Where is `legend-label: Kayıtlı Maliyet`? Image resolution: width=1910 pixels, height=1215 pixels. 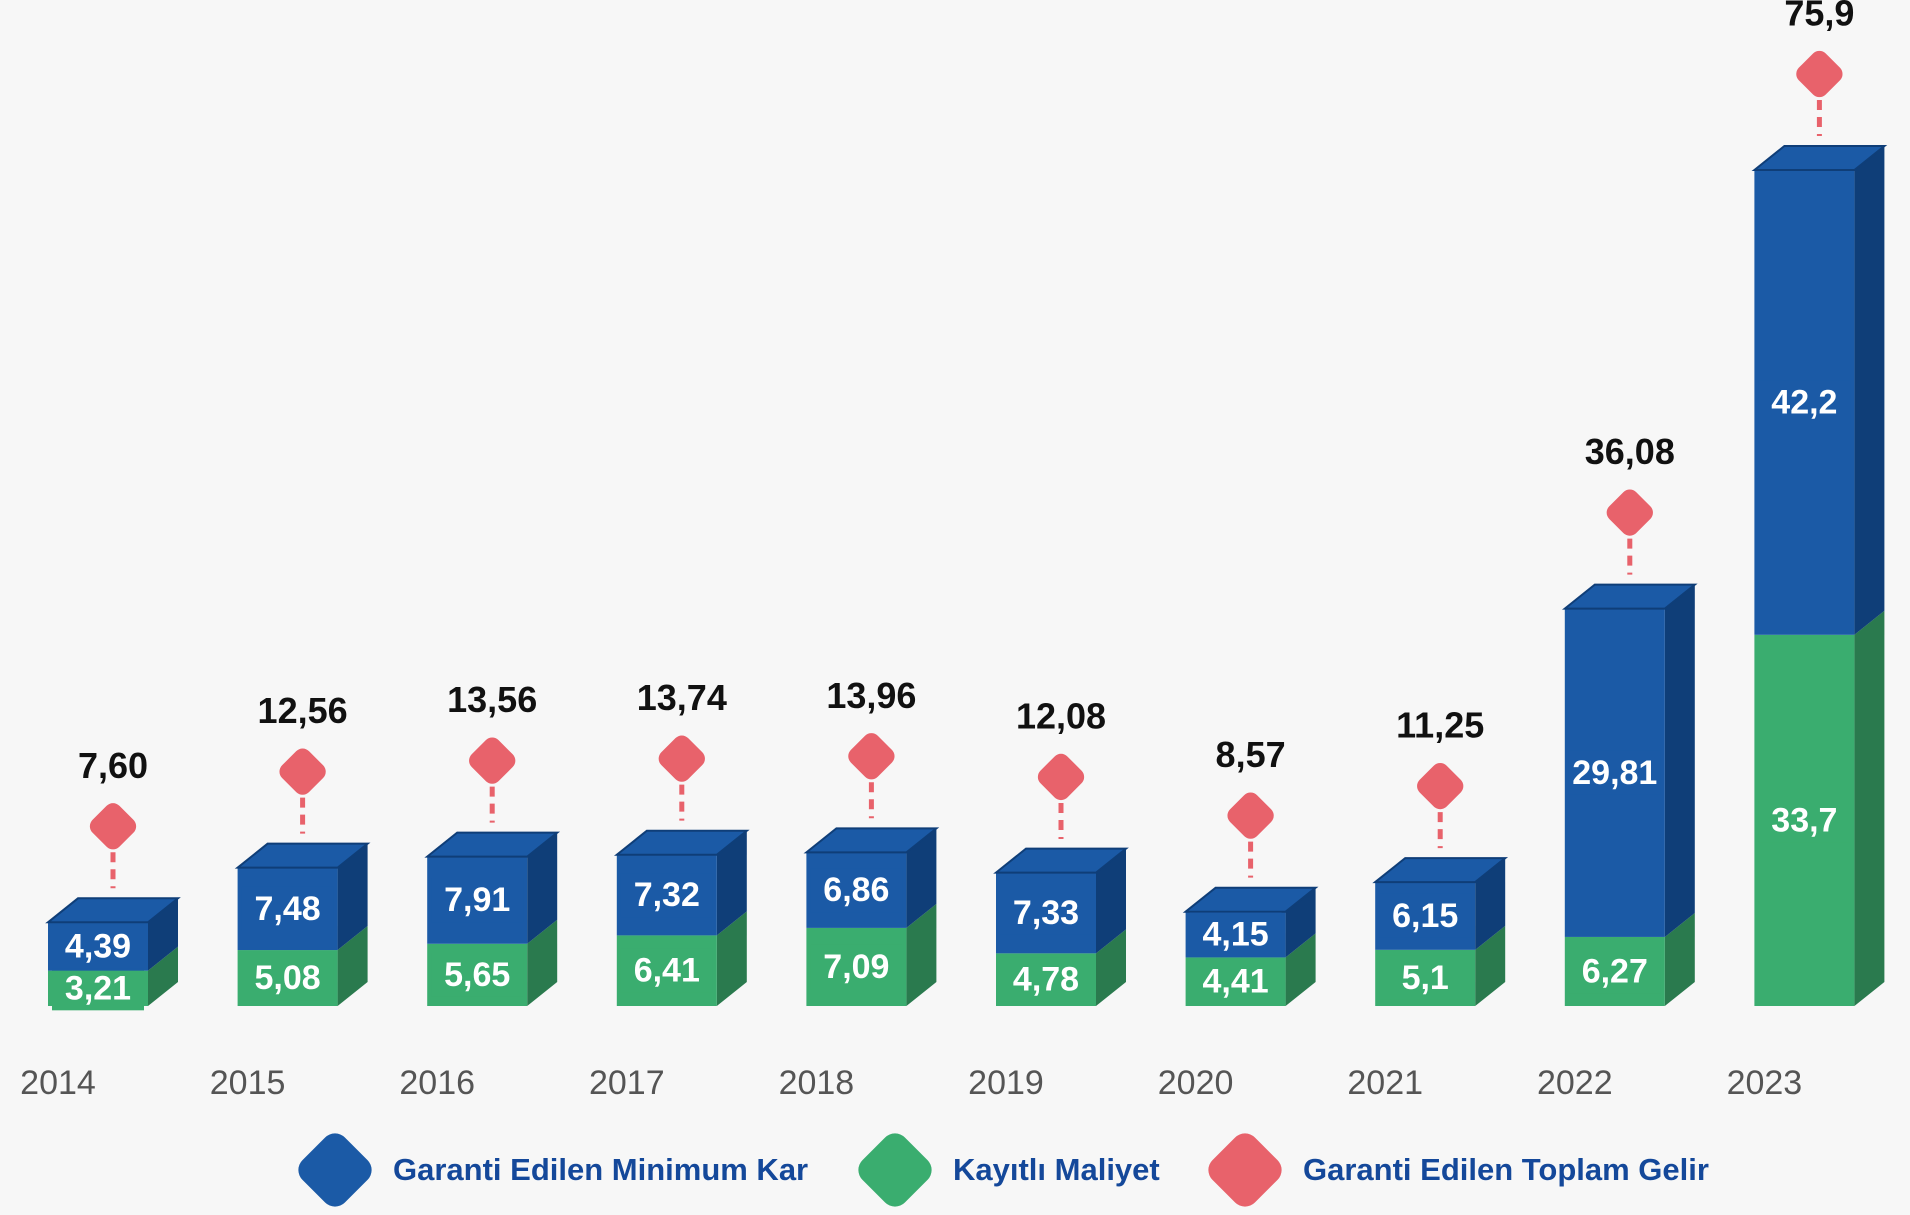
legend-label: Kayıtlı Maliyet is located at coordinates (1056, 1169).